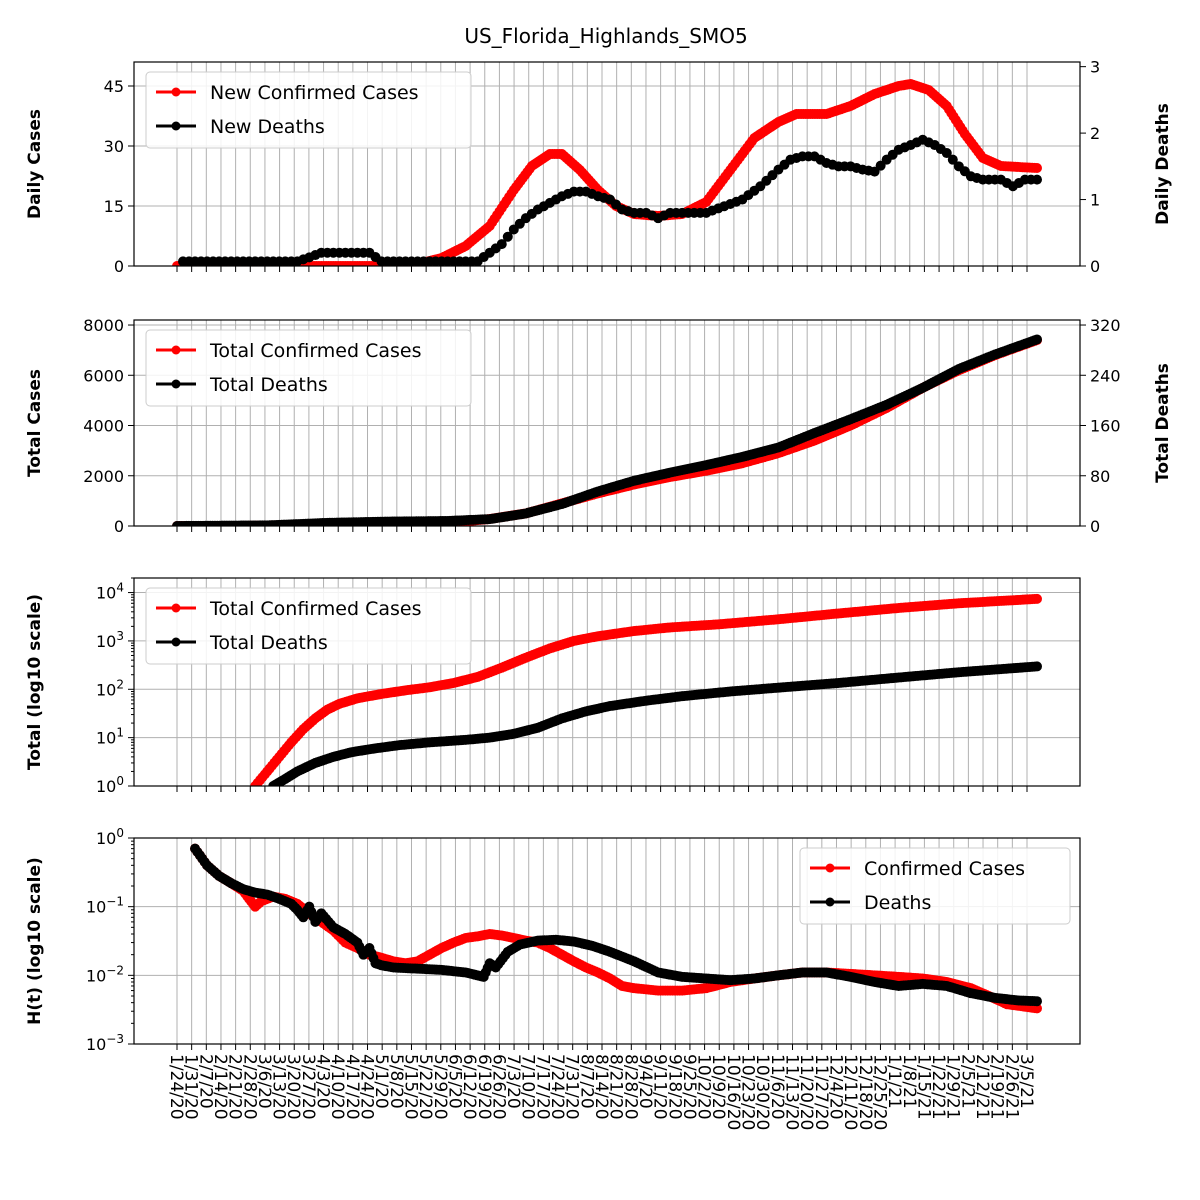  Describe the element at coordinates (630, 1087) in the screenshot. I see `x-tick-label: 8/28/20` at that location.